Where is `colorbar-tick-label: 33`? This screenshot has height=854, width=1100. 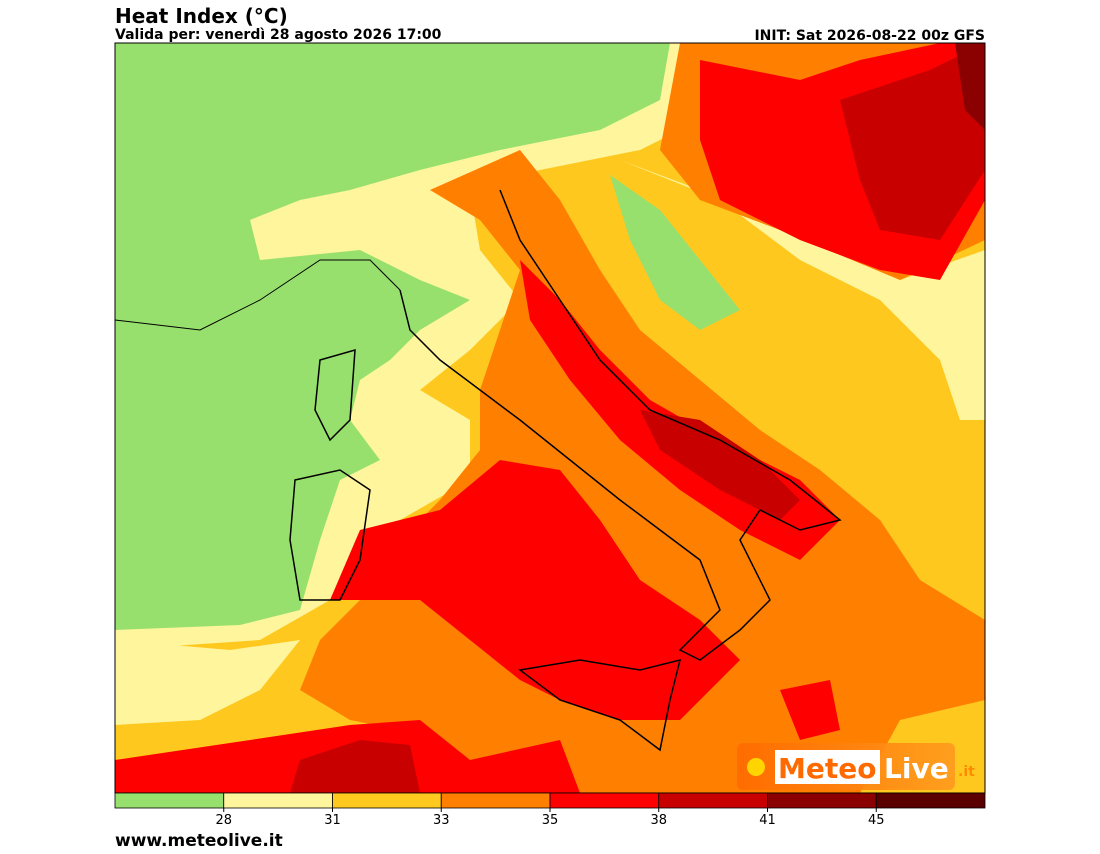
colorbar-tick-label: 33 is located at coordinates (441, 820).